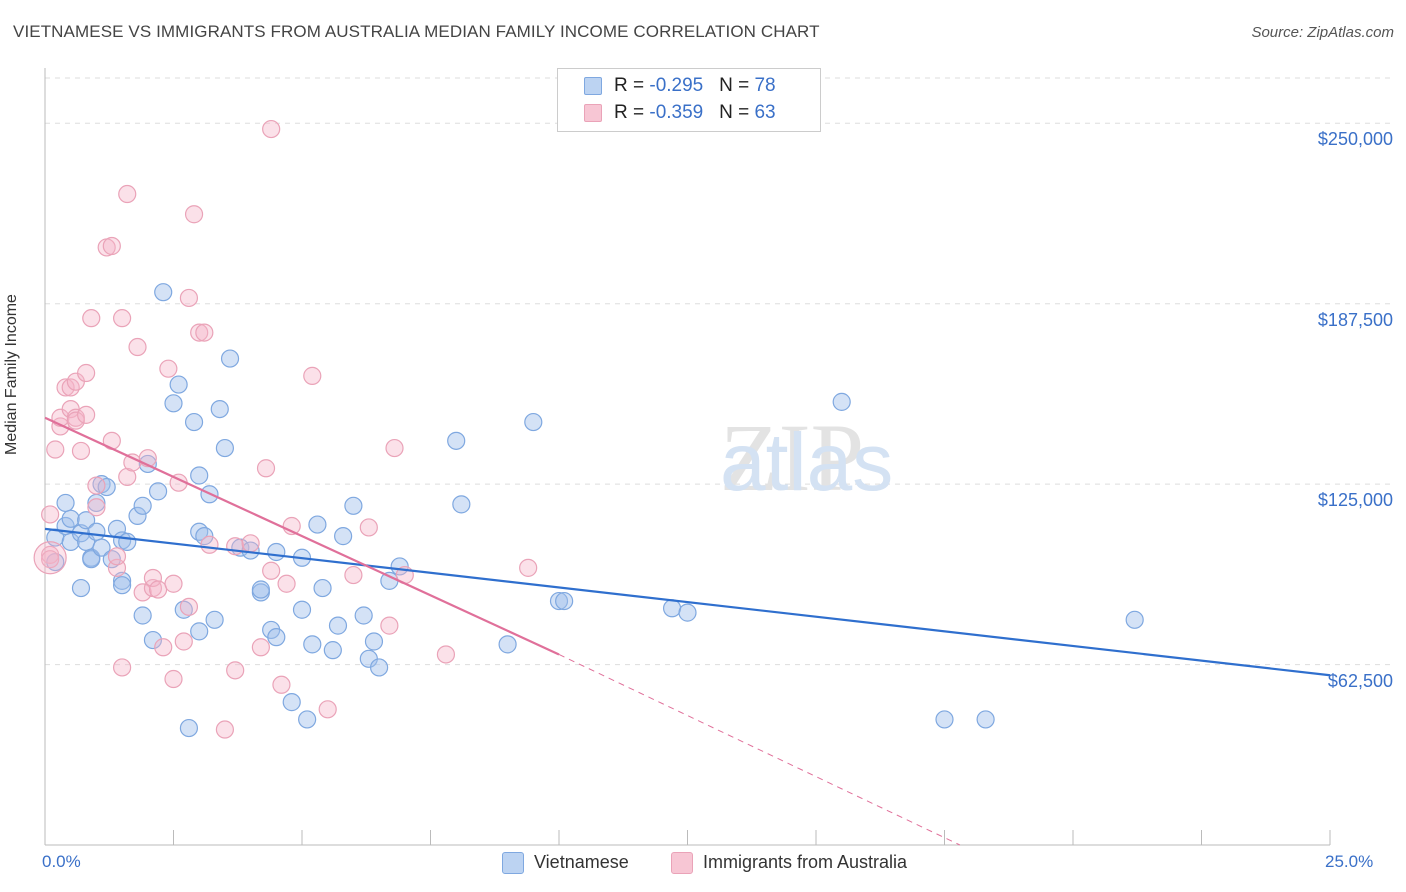  What do you see at coordinates (806, 462) in the screenshot?
I see `watermark-atlas: atlas` at bounding box center [806, 462].